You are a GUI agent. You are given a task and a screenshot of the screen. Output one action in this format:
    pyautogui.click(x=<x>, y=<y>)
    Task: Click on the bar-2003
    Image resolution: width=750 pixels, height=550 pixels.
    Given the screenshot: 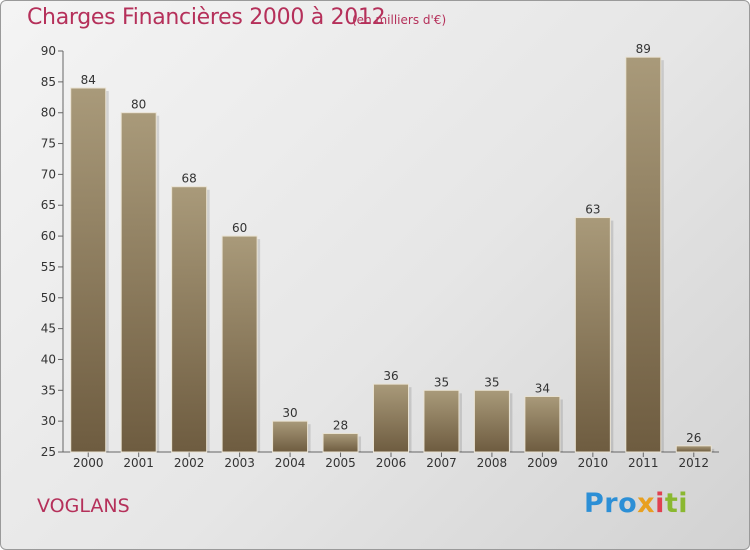 What is the action you would take?
    pyautogui.click(x=239, y=344)
    